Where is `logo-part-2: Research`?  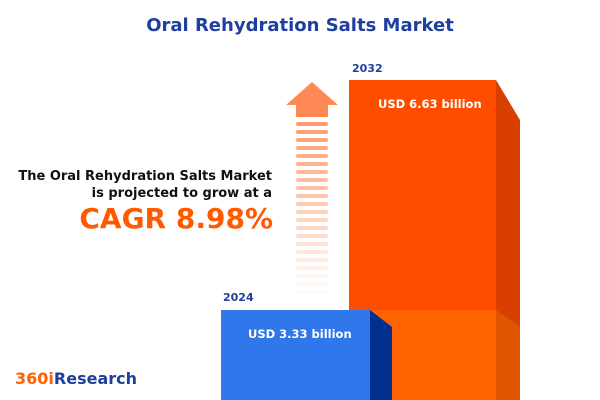
logo-part-2: Research is located at coordinates (95, 378).